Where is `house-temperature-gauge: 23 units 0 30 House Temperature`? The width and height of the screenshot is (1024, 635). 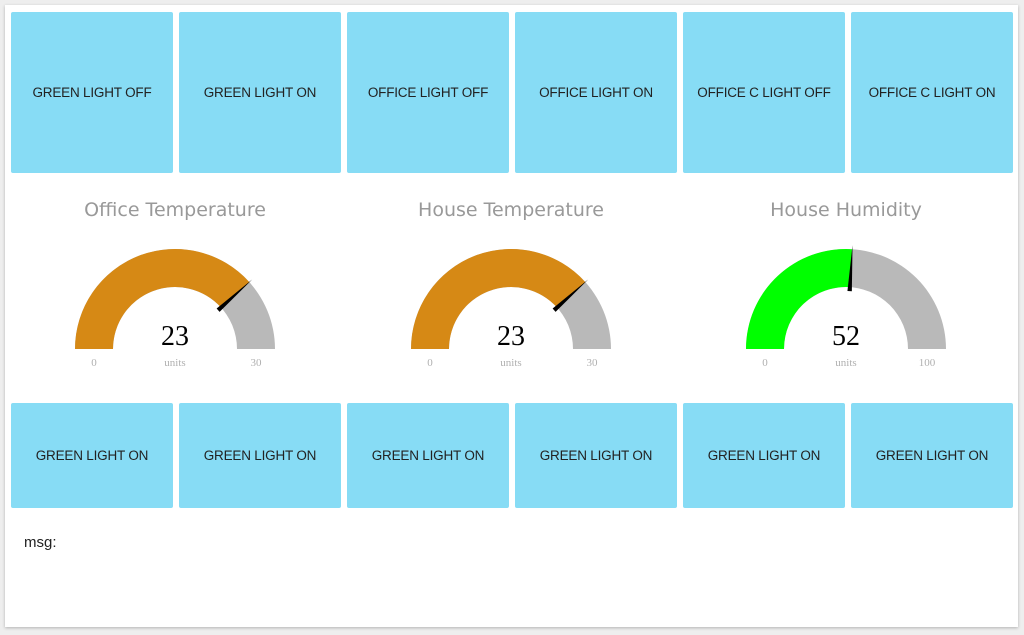
house-temperature-gauge: 23 units 0 30 House Temperature is located at coordinates (511, 290).